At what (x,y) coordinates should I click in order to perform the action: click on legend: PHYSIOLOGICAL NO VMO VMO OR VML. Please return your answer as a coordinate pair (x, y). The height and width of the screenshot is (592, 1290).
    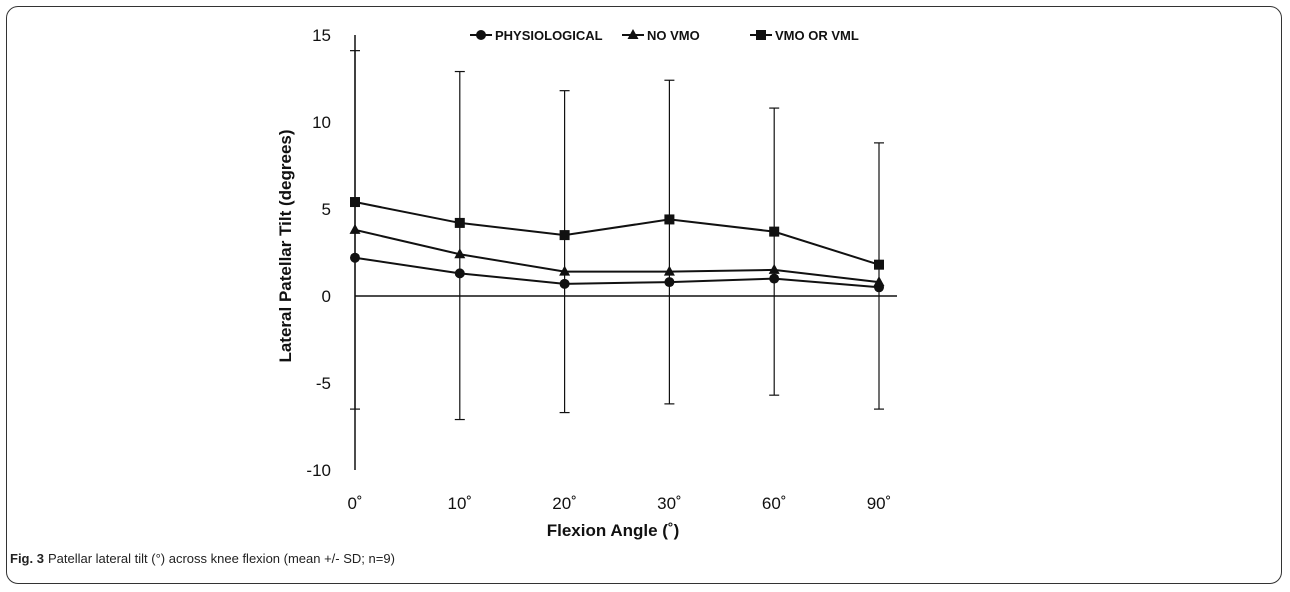
    Looking at the image, I should click on (664, 35).